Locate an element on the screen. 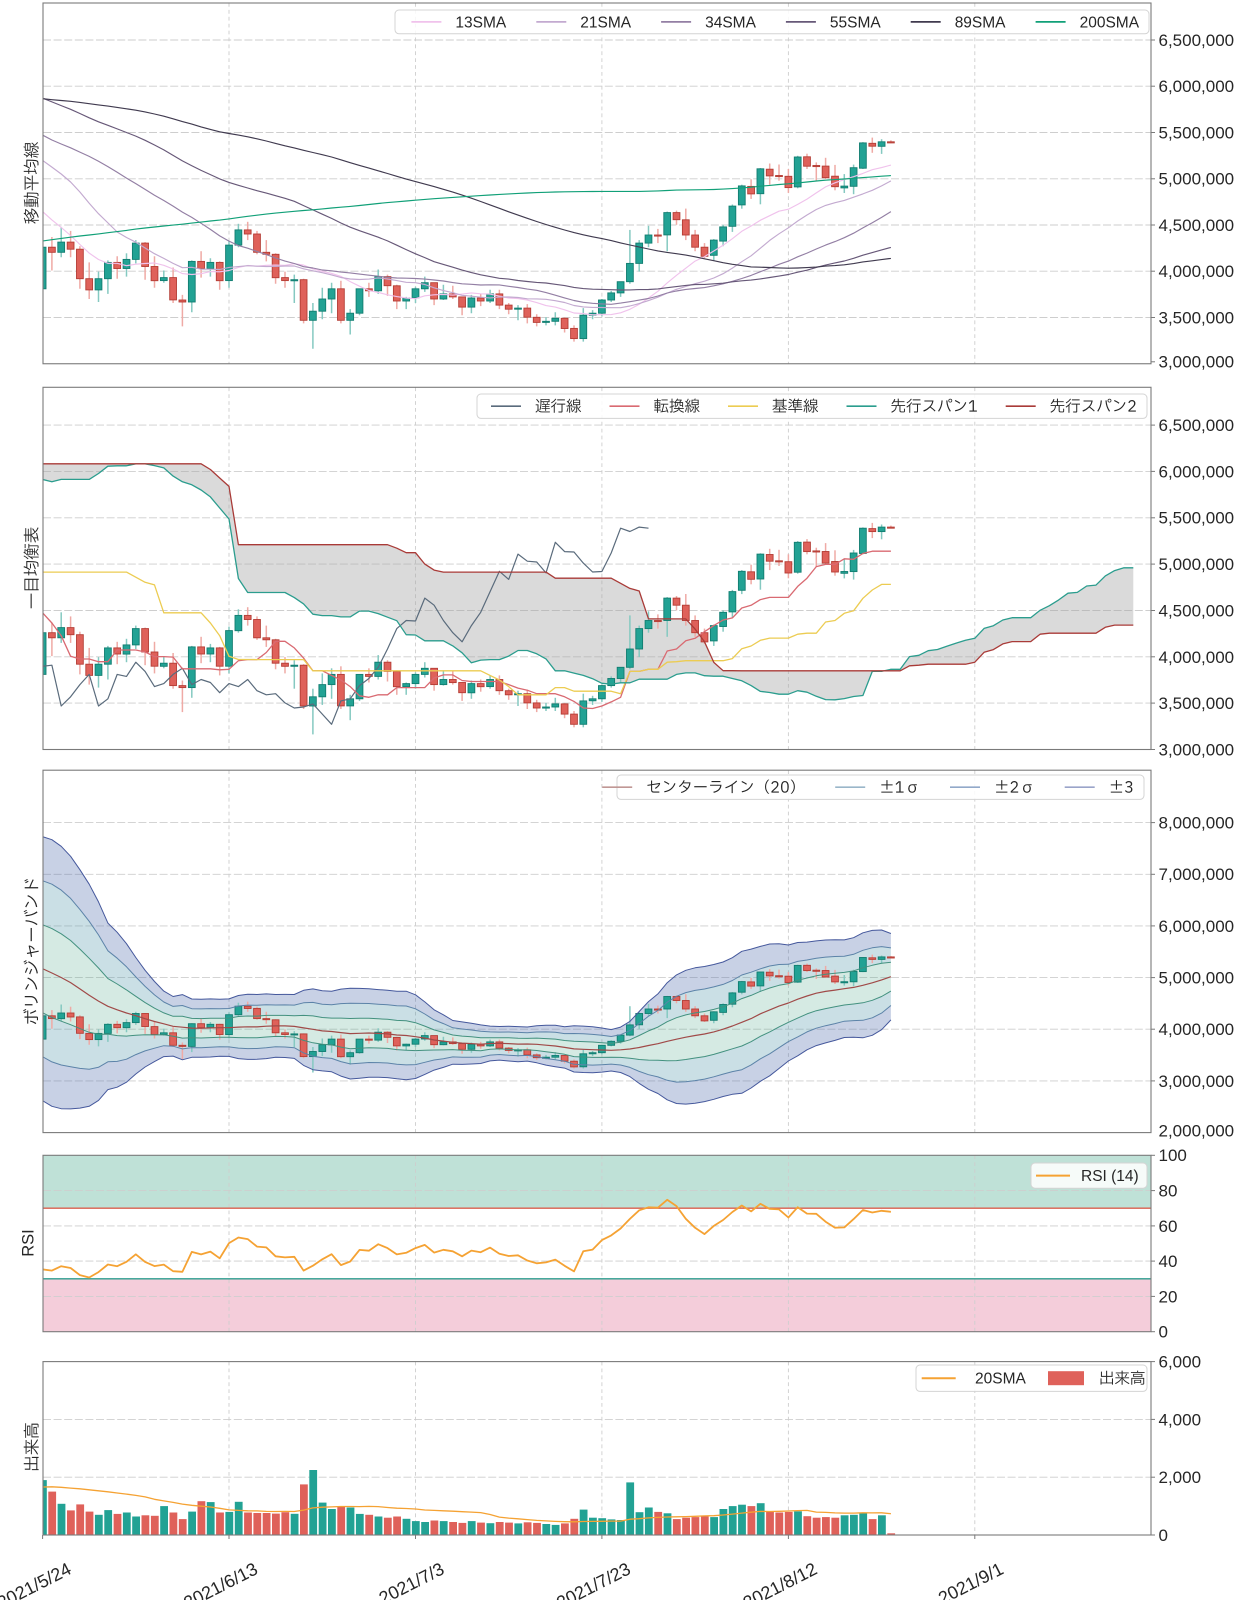 The height and width of the screenshot is (1605, 1238). svg-text: 200SMA is located at coordinates (1110, 22).